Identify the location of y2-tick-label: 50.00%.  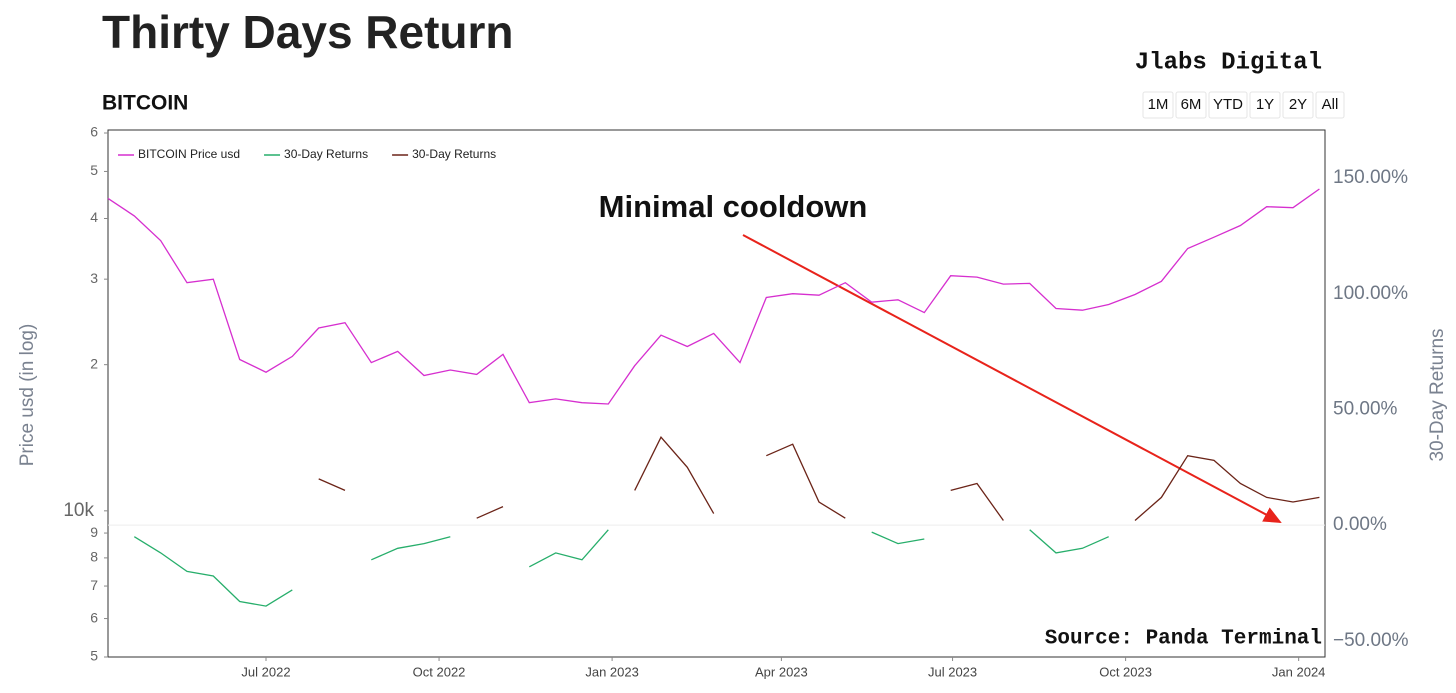
(1365, 408).